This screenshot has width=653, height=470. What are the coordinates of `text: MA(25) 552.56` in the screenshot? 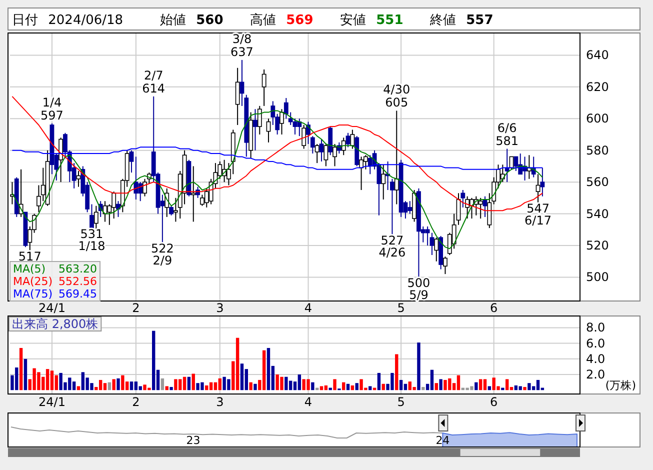 It's located at (55, 281).